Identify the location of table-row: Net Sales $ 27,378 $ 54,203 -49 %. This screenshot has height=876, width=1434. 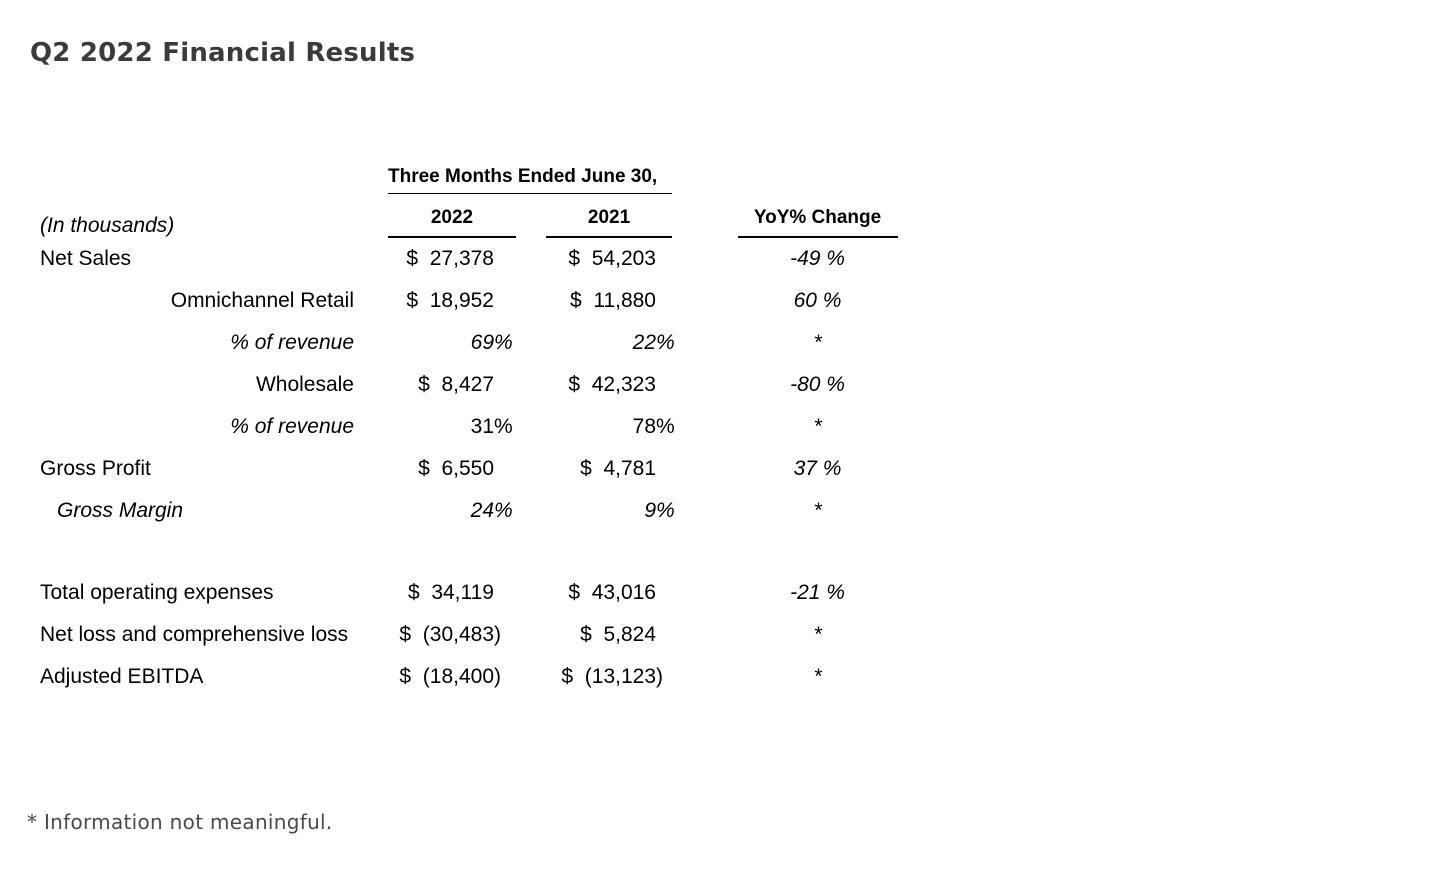
(498, 259).